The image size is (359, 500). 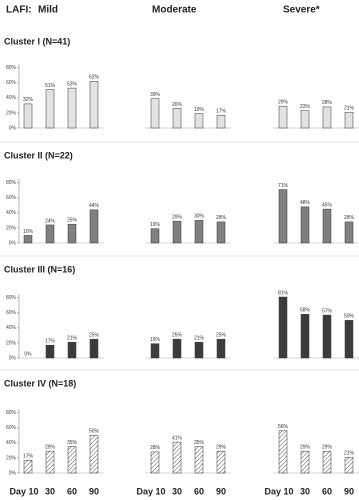 I want to click on value-label: 81%, so click(x=283, y=293).